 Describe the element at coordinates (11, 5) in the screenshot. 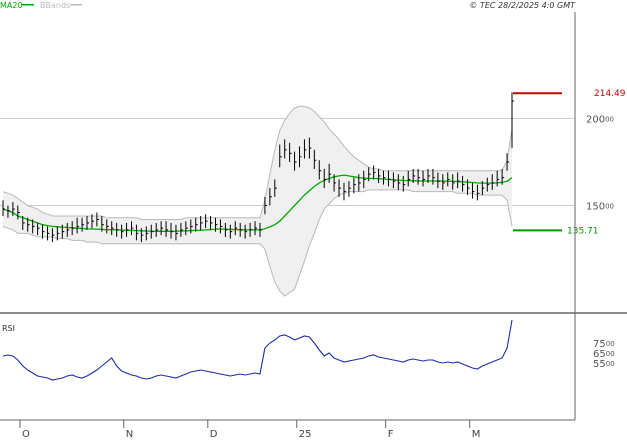

I see `legend-ma20-label: MA20` at that location.